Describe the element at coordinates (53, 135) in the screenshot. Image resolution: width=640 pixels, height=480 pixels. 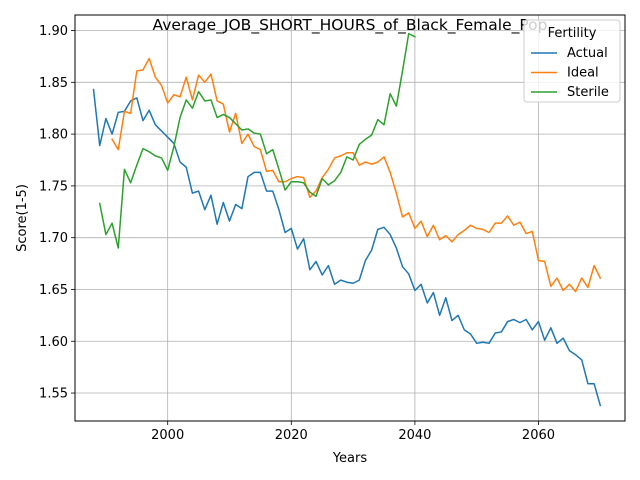
I see `y-tick-label: 1.80` at that location.